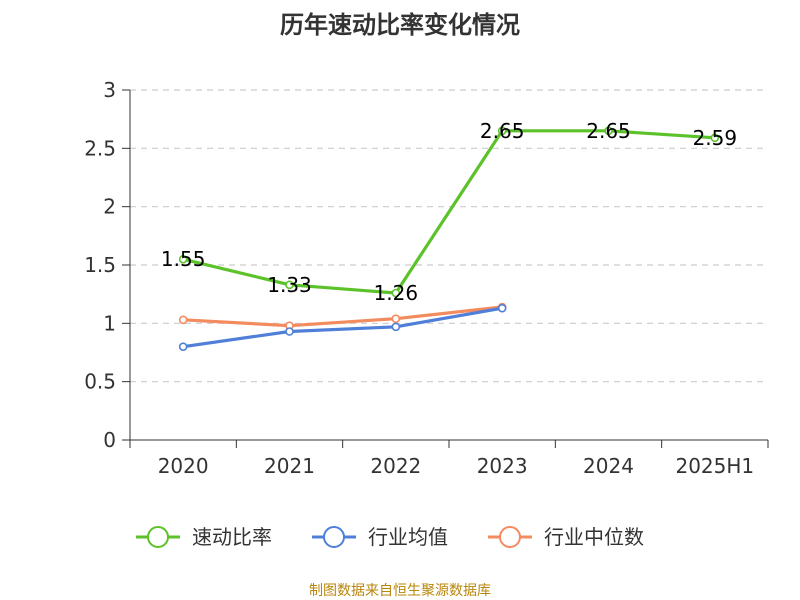 This screenshot has height=600, width=800. I want to click on data-label: 1.26, so click(396, 293).